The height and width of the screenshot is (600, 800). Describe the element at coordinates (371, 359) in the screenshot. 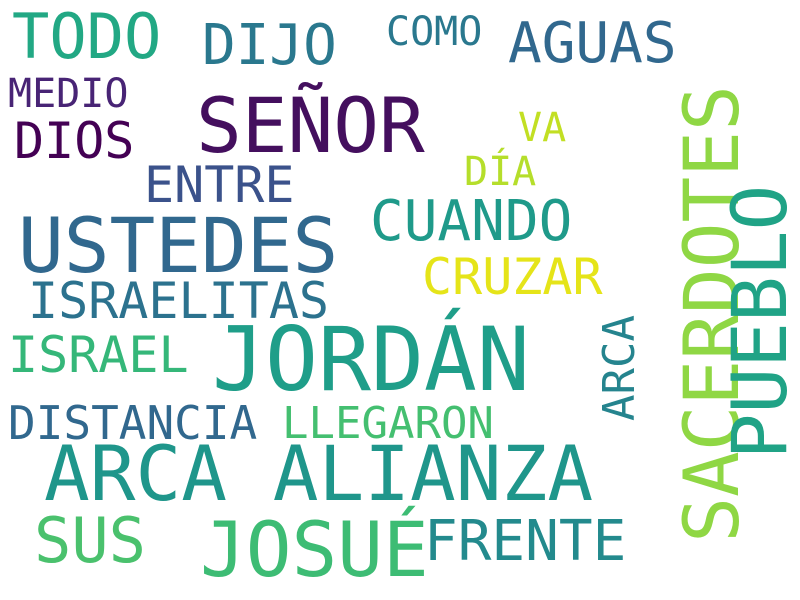

I see `word-jordan: JORDÁN` at that location.